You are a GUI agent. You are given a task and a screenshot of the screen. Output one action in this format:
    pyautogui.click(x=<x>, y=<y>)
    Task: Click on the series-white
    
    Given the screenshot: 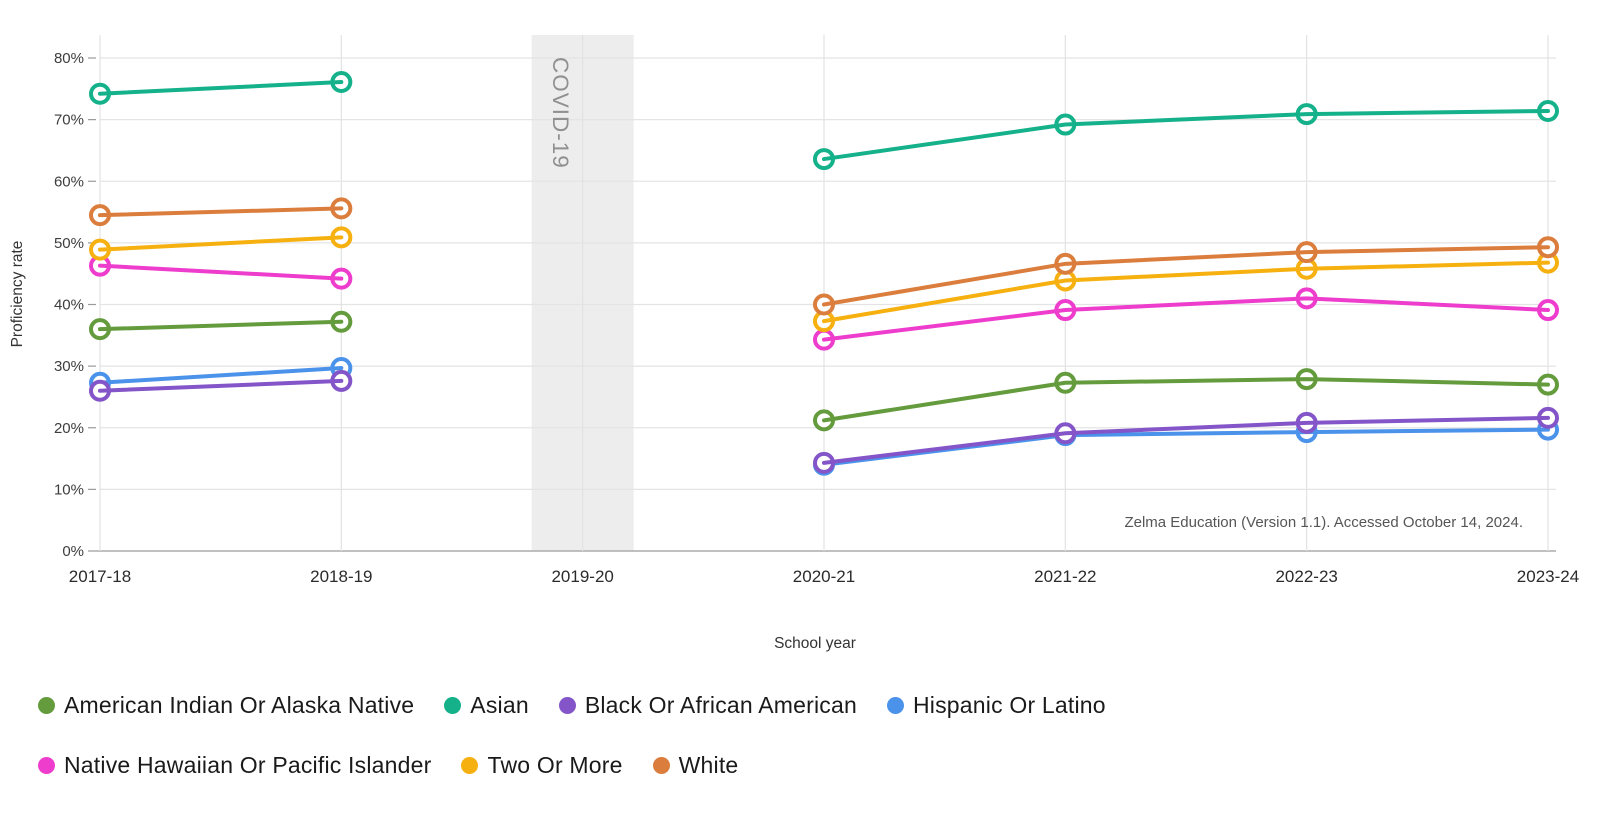 What is the action you would take?
    pyautogui.click(x=824, y=256)
    